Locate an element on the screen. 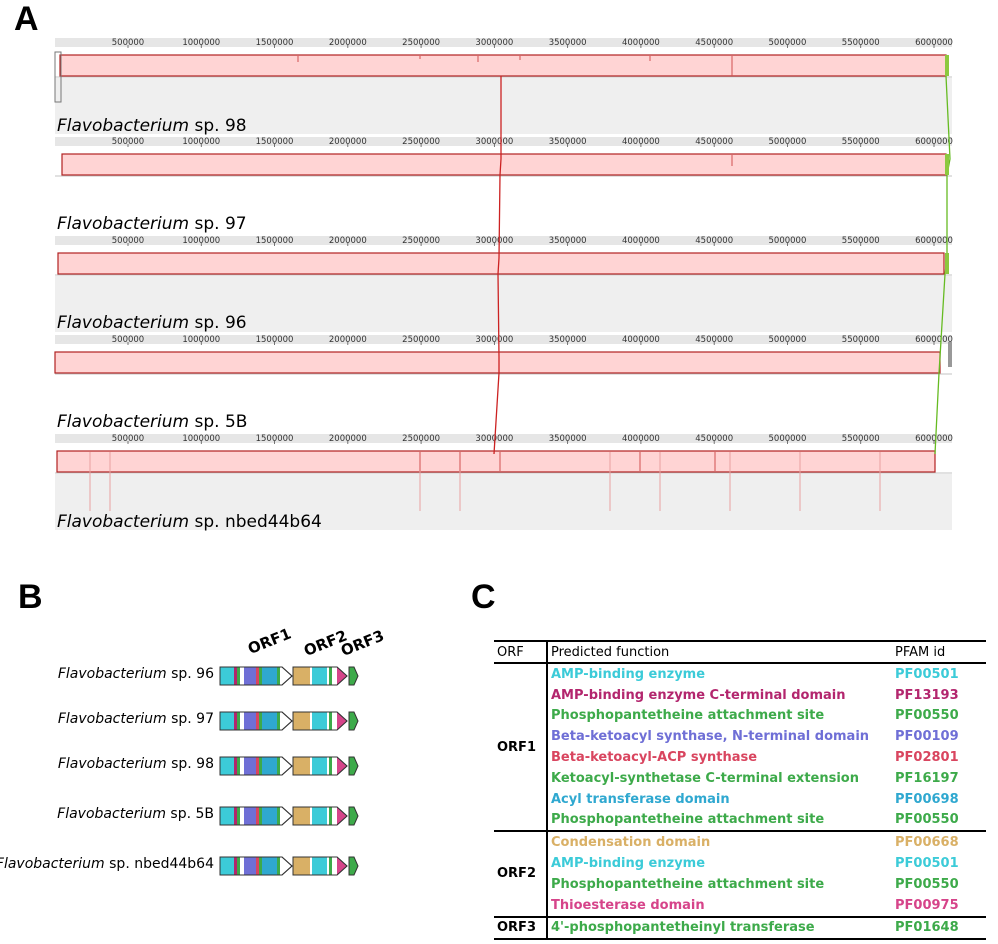 The image size is (998, 944). genome-label-4: Flavobacterium sp. 5B is located at coordinates (152, 422).